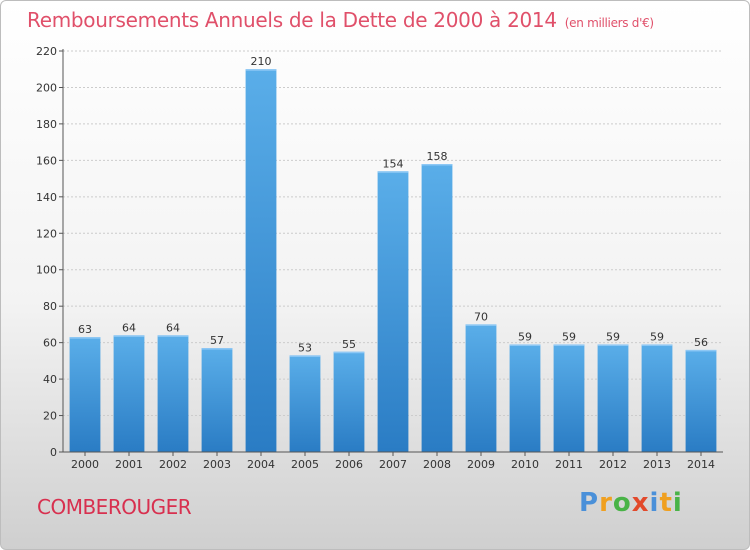 Image resolution: width=750 pixels, height=550 pixels. Describe the element at coordinates (701, 342) in the screenshot. I see `bar-value-label: 56` at that location.